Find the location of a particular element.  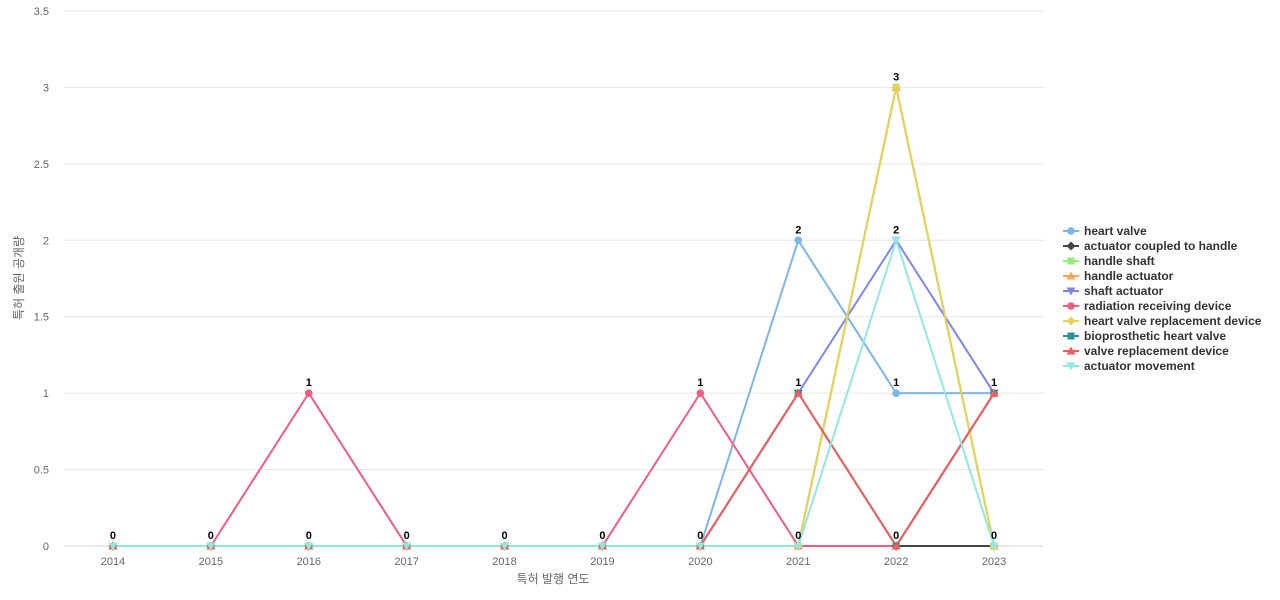

y-tick-label: 2 is located at coordinates (46, 241).